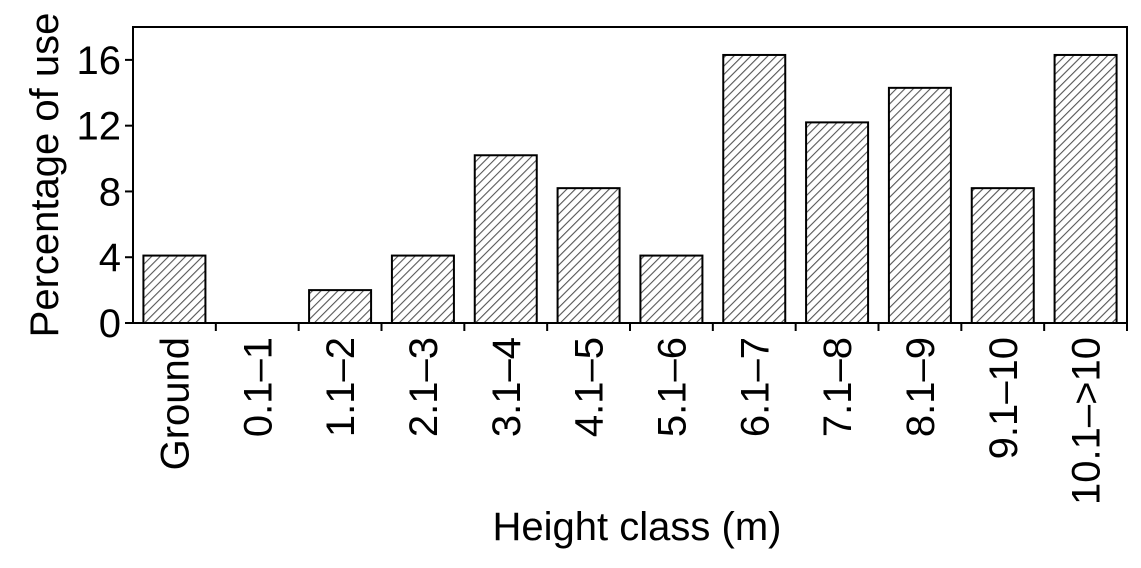 The width and height of the screenshot is (1141, 568). What do you see at coordinates (507, 387) in the screenshot?
I see `x-tick-label: 3.1–4` at bounding box center [507, 387].